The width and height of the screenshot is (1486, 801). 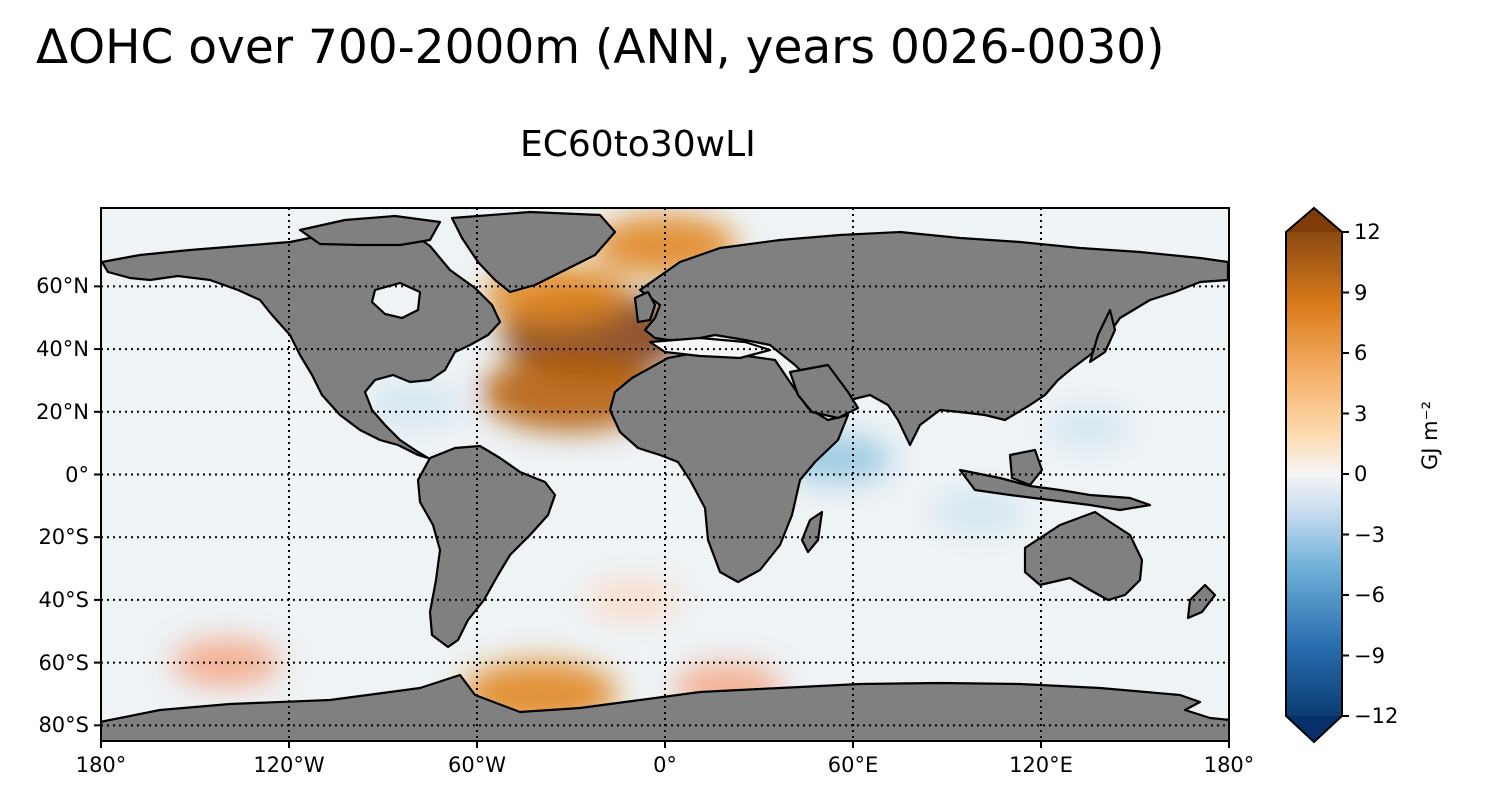 I want to click on y-tick-label: 40°N, so click(x=62, y=349).